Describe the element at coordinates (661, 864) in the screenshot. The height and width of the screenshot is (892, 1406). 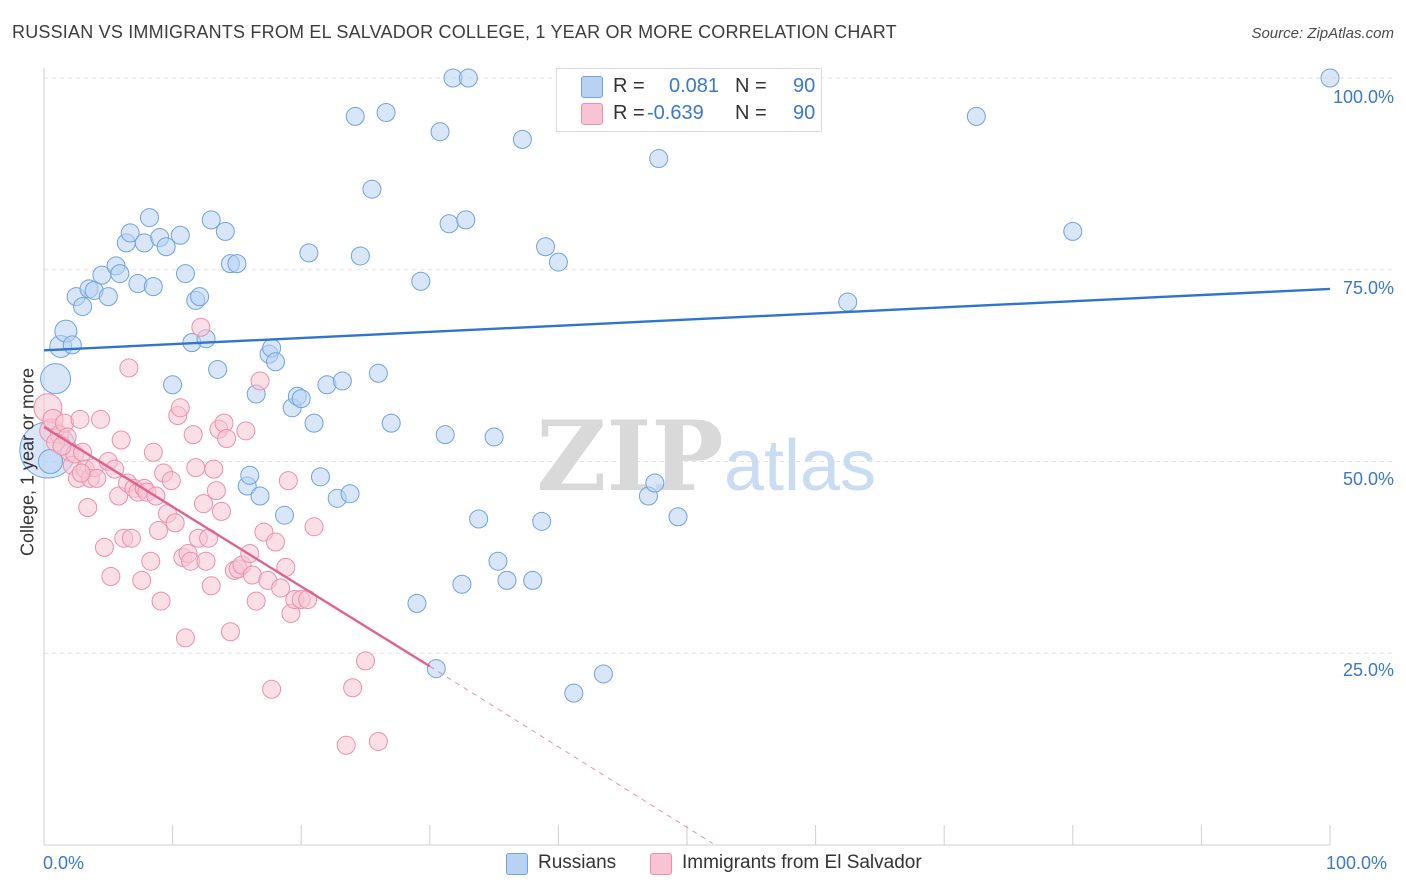
I see `bottom-legend-swatch-el-salvador` at that location.